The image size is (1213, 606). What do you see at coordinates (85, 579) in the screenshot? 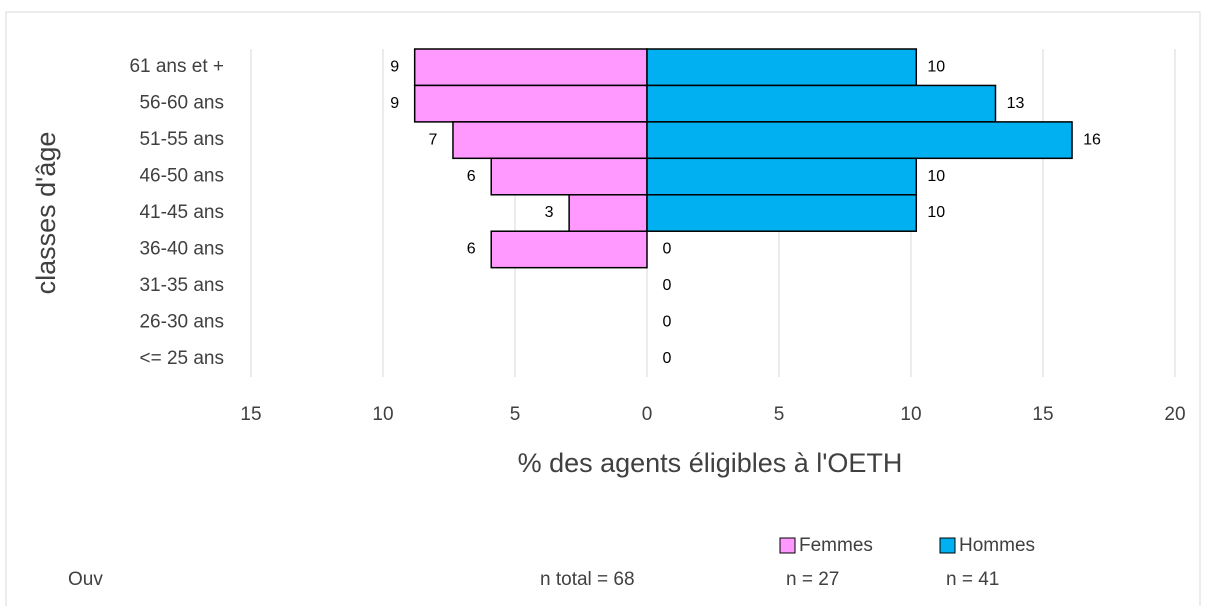
I see `annotation: Ouv` at bounding box center [85, 579].